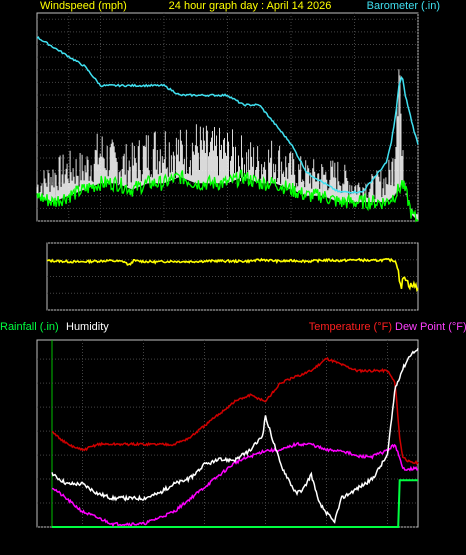 The height and width of the screenshot is (555, 466). What do you see at coordinates (403, 6) in the screenshot?
I see `baro-axis-label: Barometer (.in)` at bounding box center [403, 6].